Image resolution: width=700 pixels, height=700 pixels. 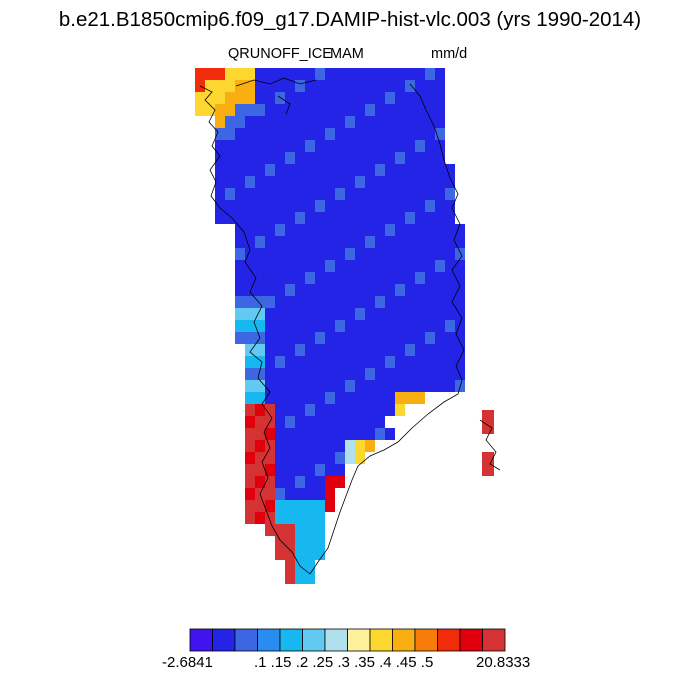 I want to click on coastline-islands-small, so click(x=284, y=105).